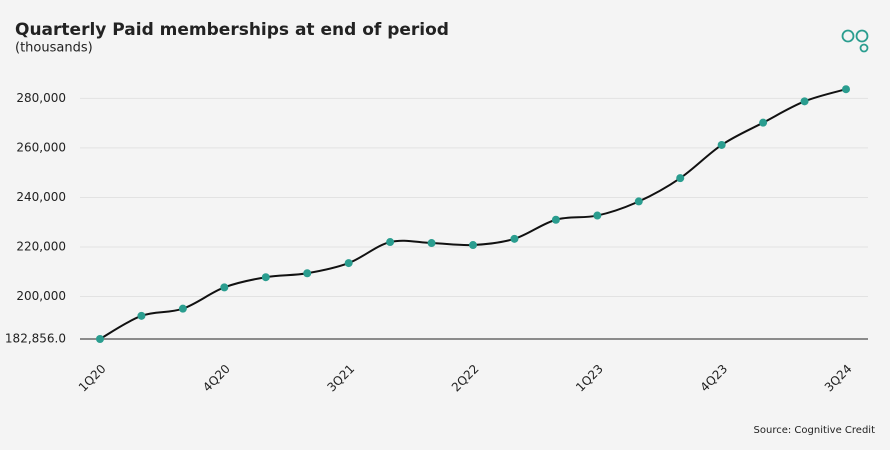 This screenshot has width=890, height=450. What do you see at coordinates (41, 197) in the screenshot?
I see `y-tick-label: 240,000` at bounding box center [41, 197].